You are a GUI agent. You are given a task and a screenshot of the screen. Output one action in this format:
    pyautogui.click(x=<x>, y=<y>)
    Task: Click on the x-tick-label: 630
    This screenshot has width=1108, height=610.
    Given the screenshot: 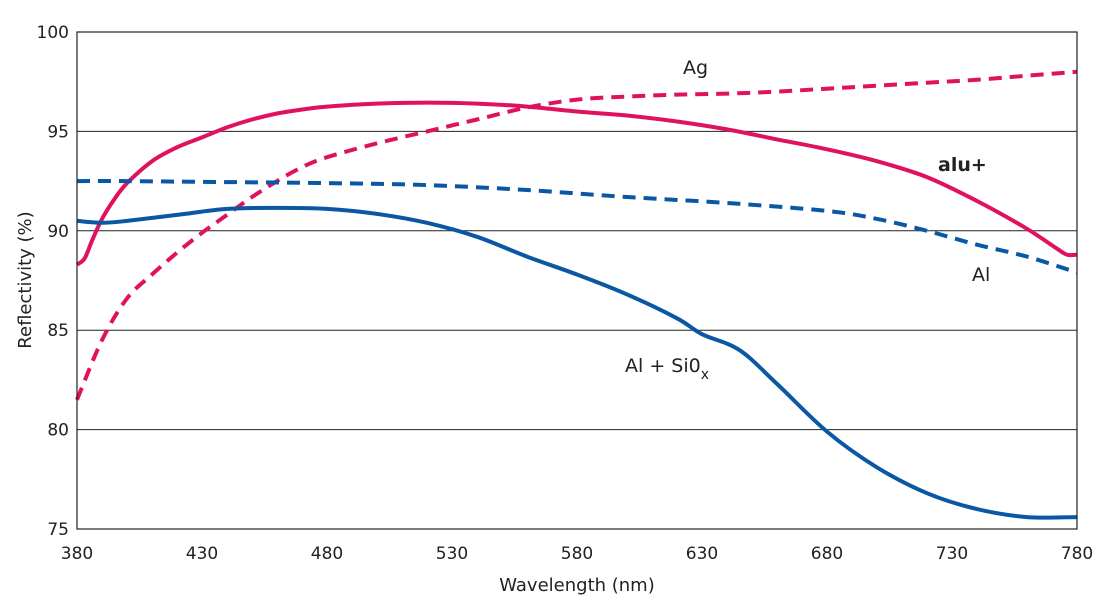 What is the action you would take?
    pyautogui.click(x=702, y=554)
    